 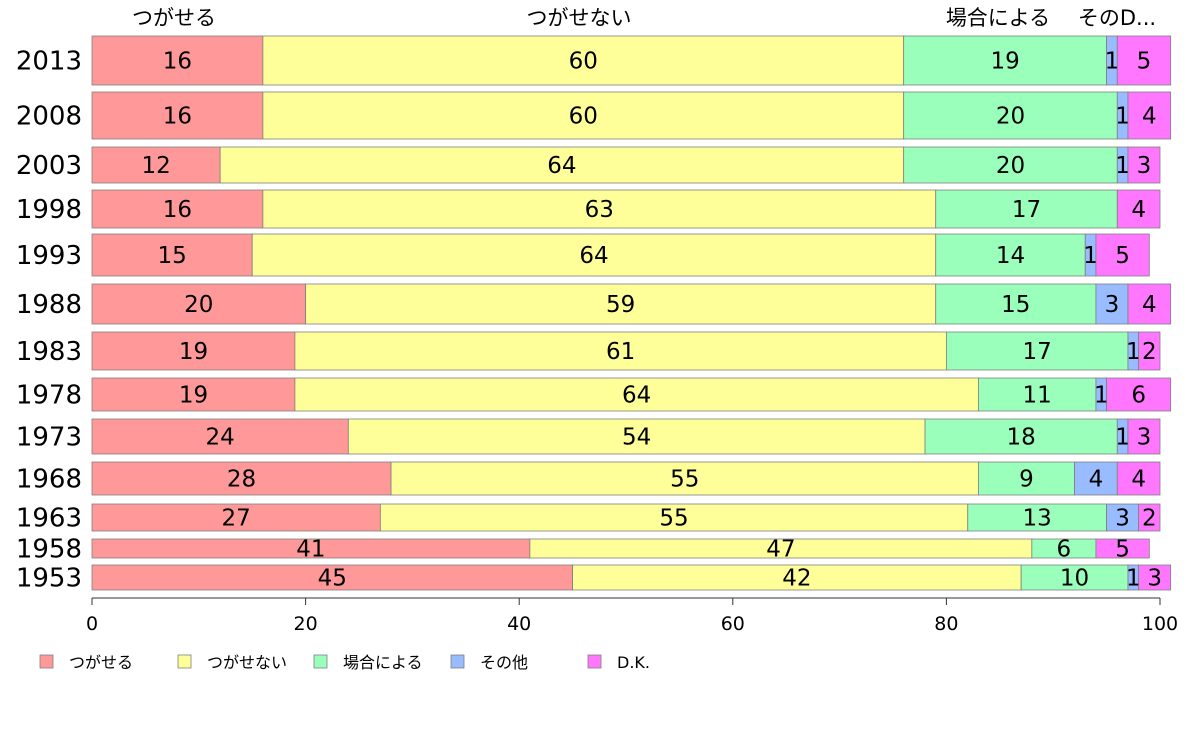 I want to click on category-label: 2008, so click(x=49, y=117).